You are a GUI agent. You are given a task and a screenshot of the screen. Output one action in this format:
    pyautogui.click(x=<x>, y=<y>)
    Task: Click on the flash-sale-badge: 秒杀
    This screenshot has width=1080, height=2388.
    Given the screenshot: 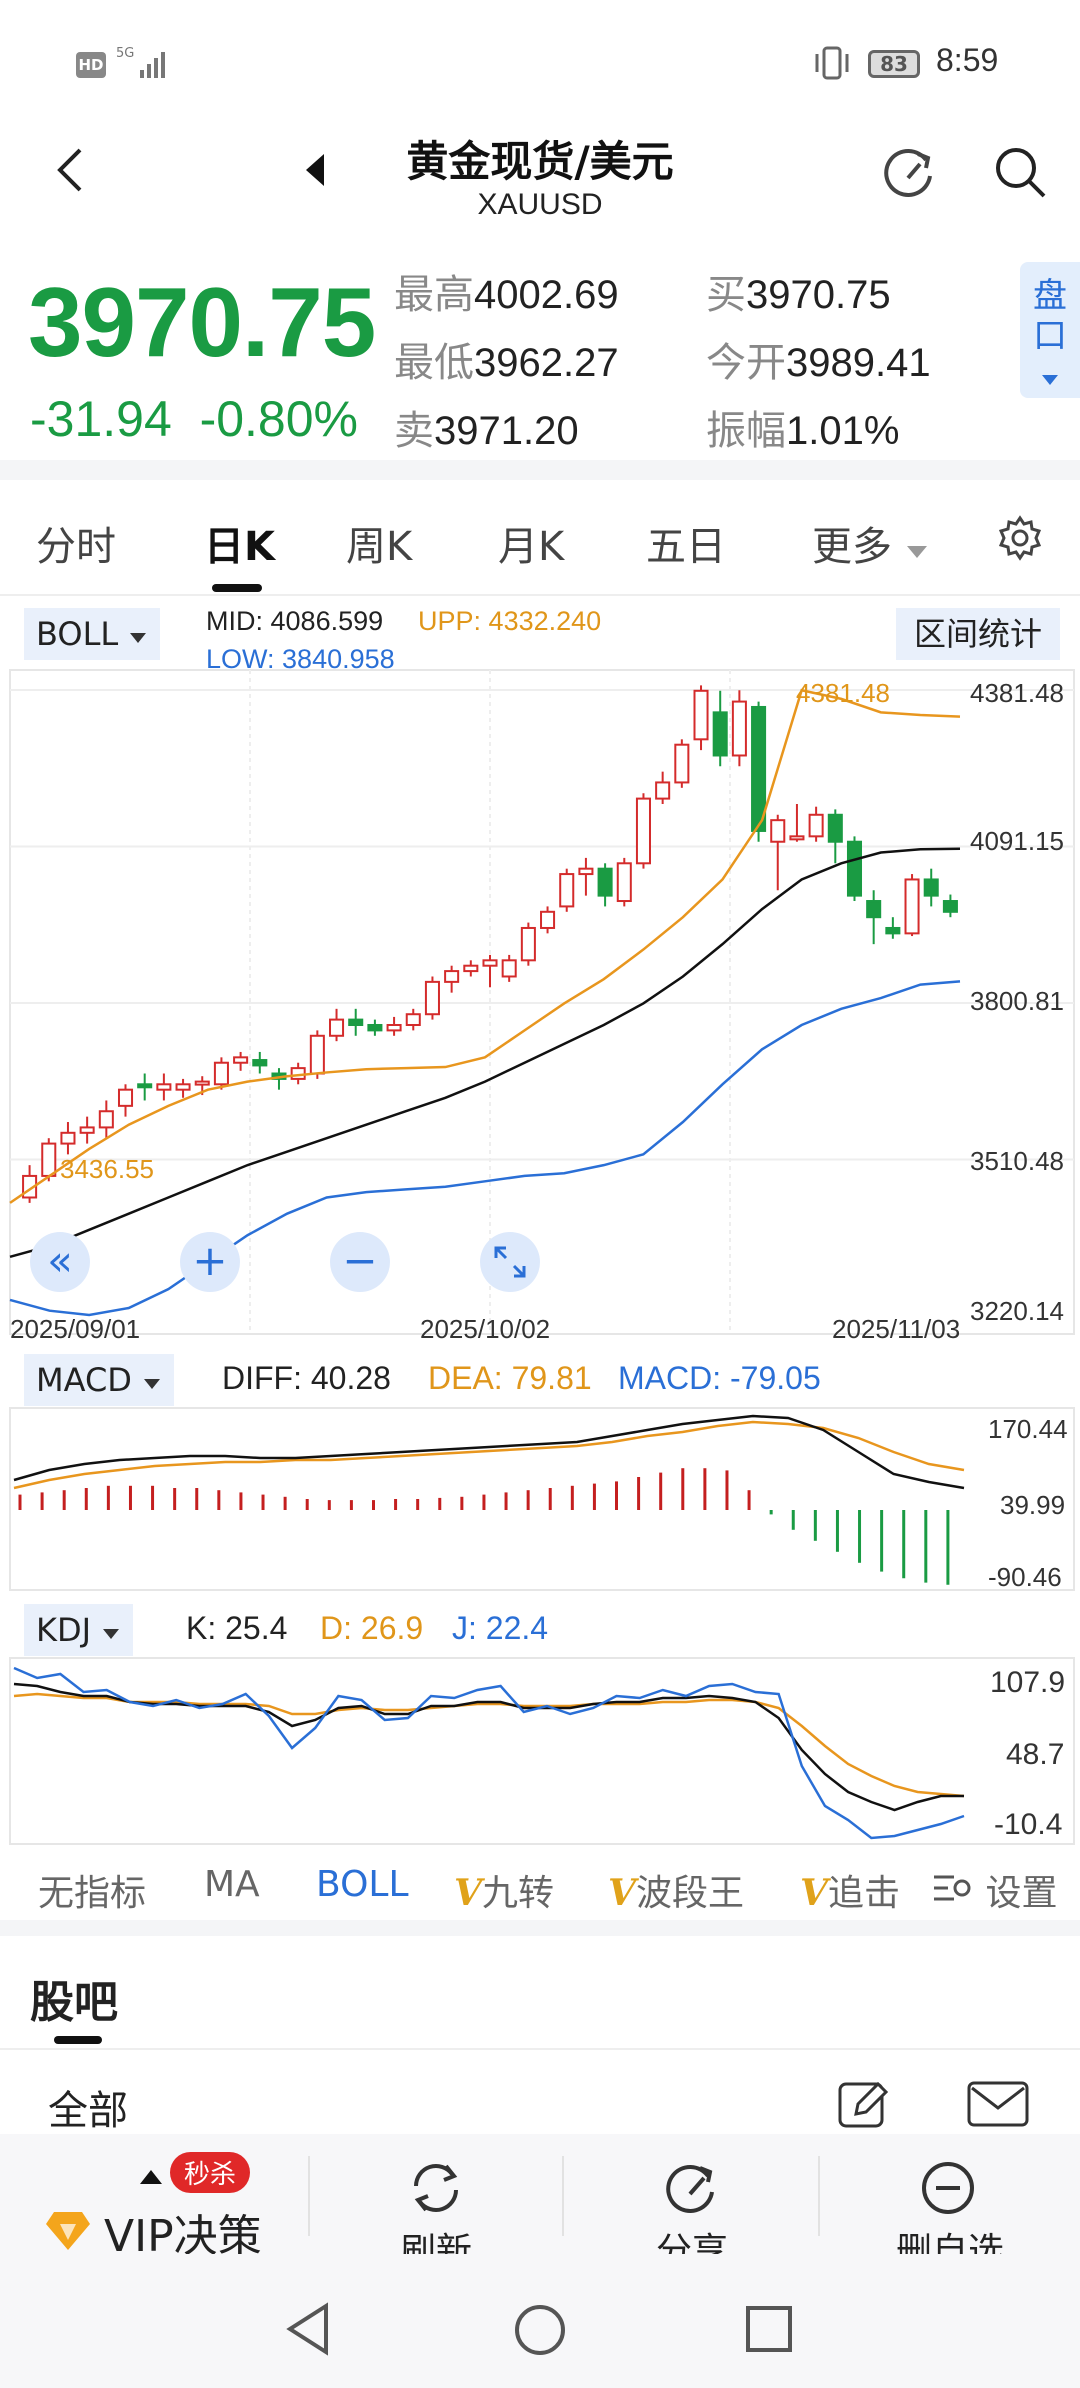 What is the action you would take?
    pyautogui.click(x=210, y=2172)
    